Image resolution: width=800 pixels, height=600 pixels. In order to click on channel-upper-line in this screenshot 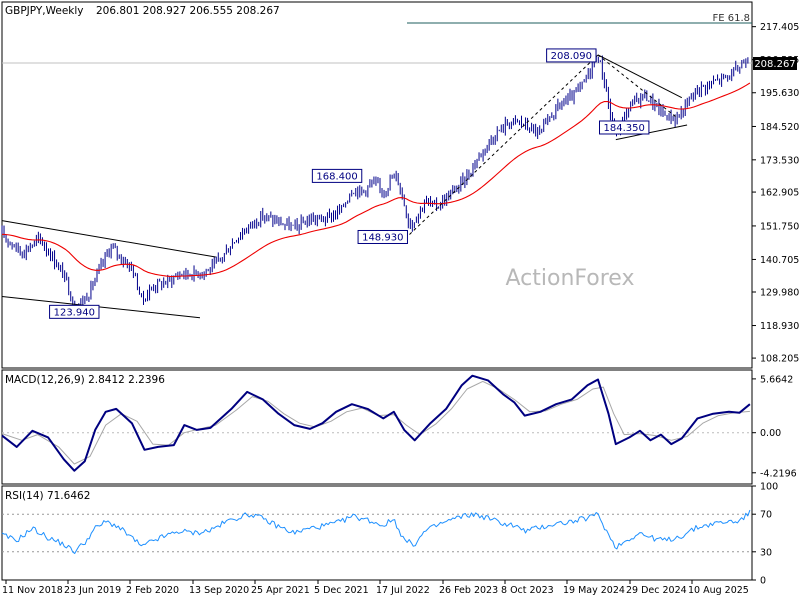, I will do `click(108, 239)`.